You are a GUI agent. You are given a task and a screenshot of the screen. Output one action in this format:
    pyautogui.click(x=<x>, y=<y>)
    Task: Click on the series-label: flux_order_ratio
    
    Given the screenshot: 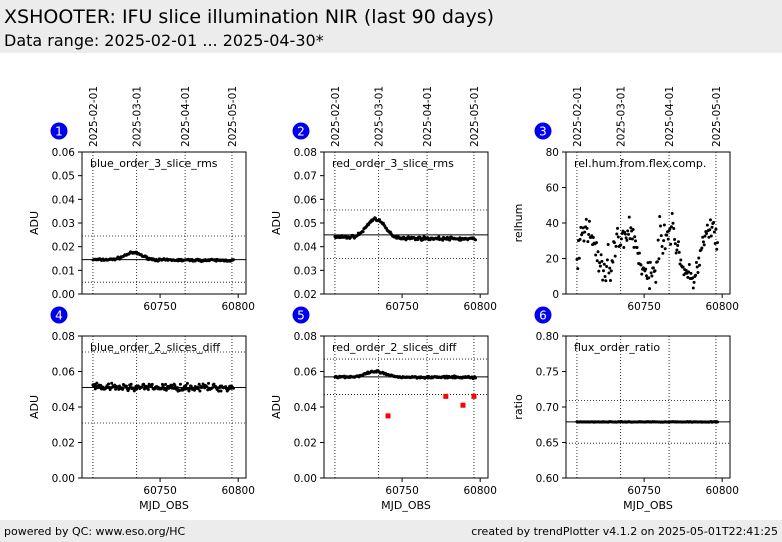 What is the action you would take?
    pyautogui.click(x=617, y=347)
    